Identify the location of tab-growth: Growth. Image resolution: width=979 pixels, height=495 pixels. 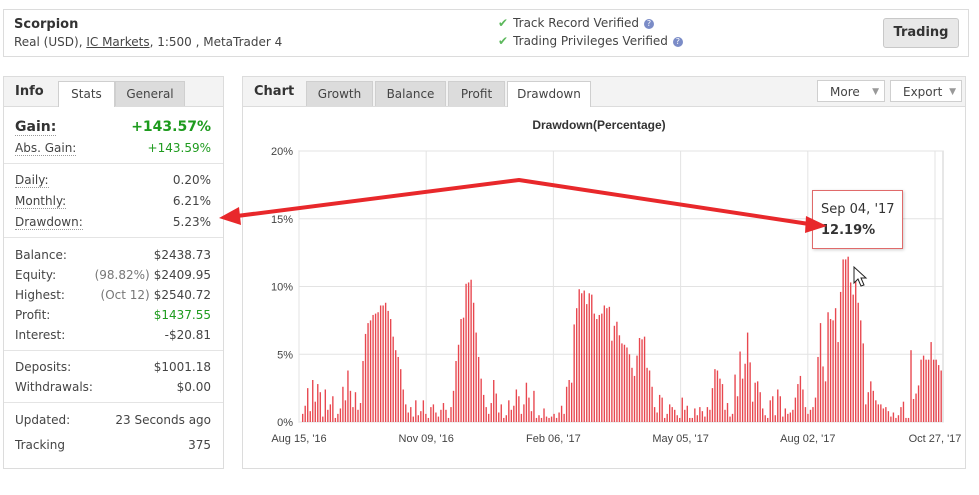
(339, 93).